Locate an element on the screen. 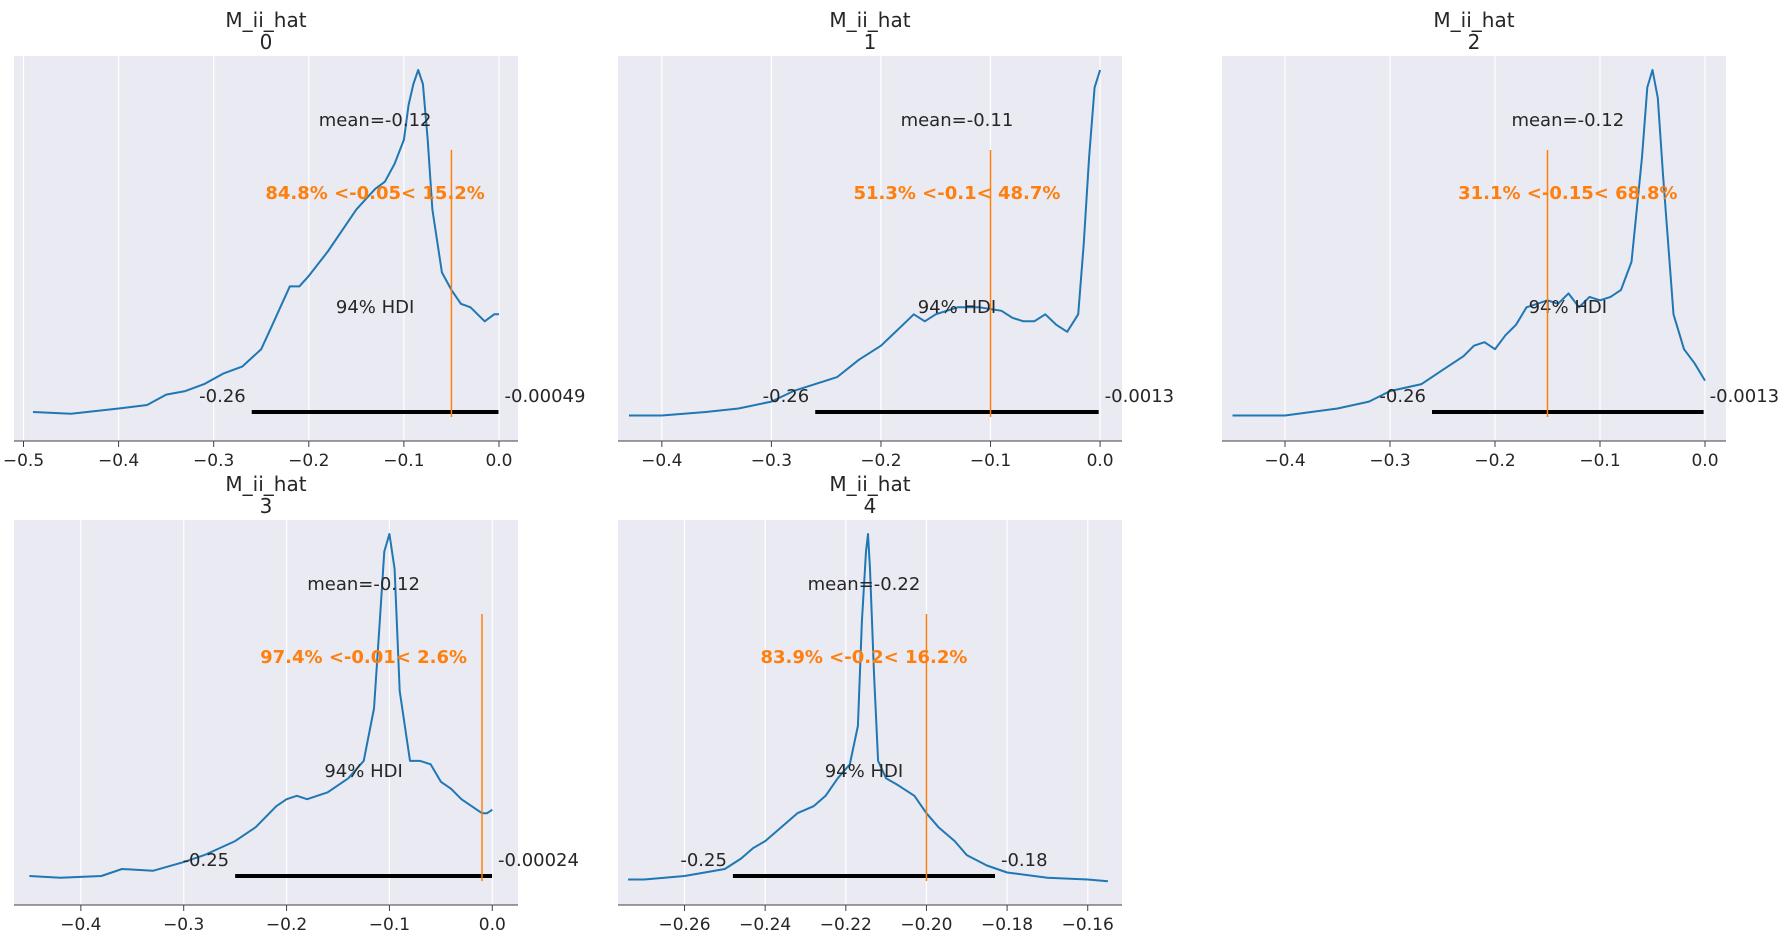 The width and height of the screenshot is (1787, 941). reference-label: 84.8% <-0.05< 15.2% is located at coordinates (374, 193).